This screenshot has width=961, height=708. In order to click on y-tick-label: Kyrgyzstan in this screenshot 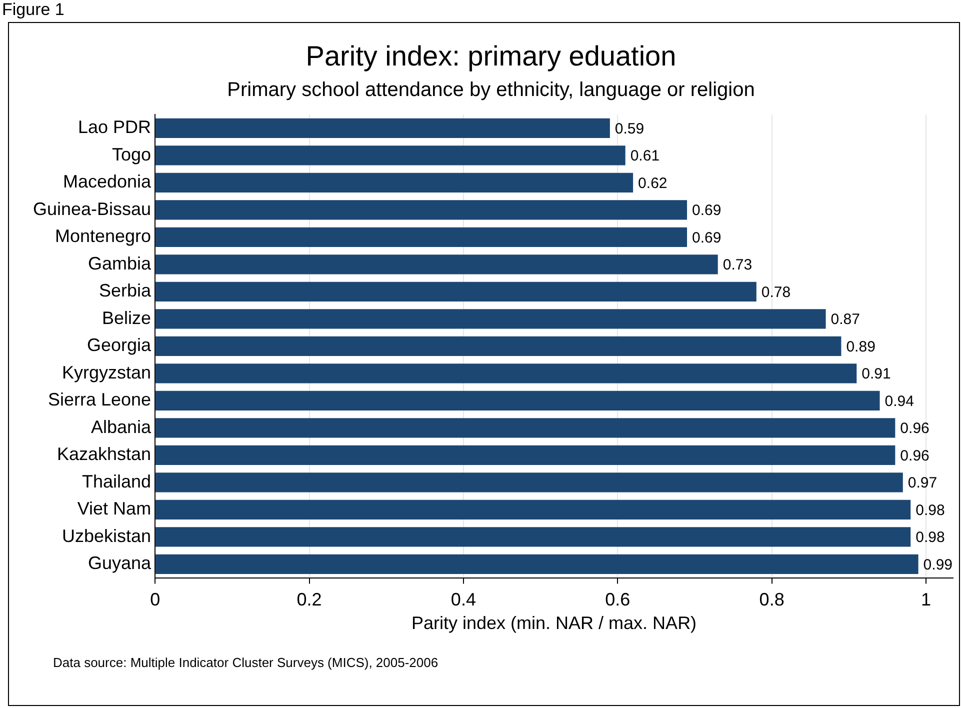, I will do `click(107, 372)`.